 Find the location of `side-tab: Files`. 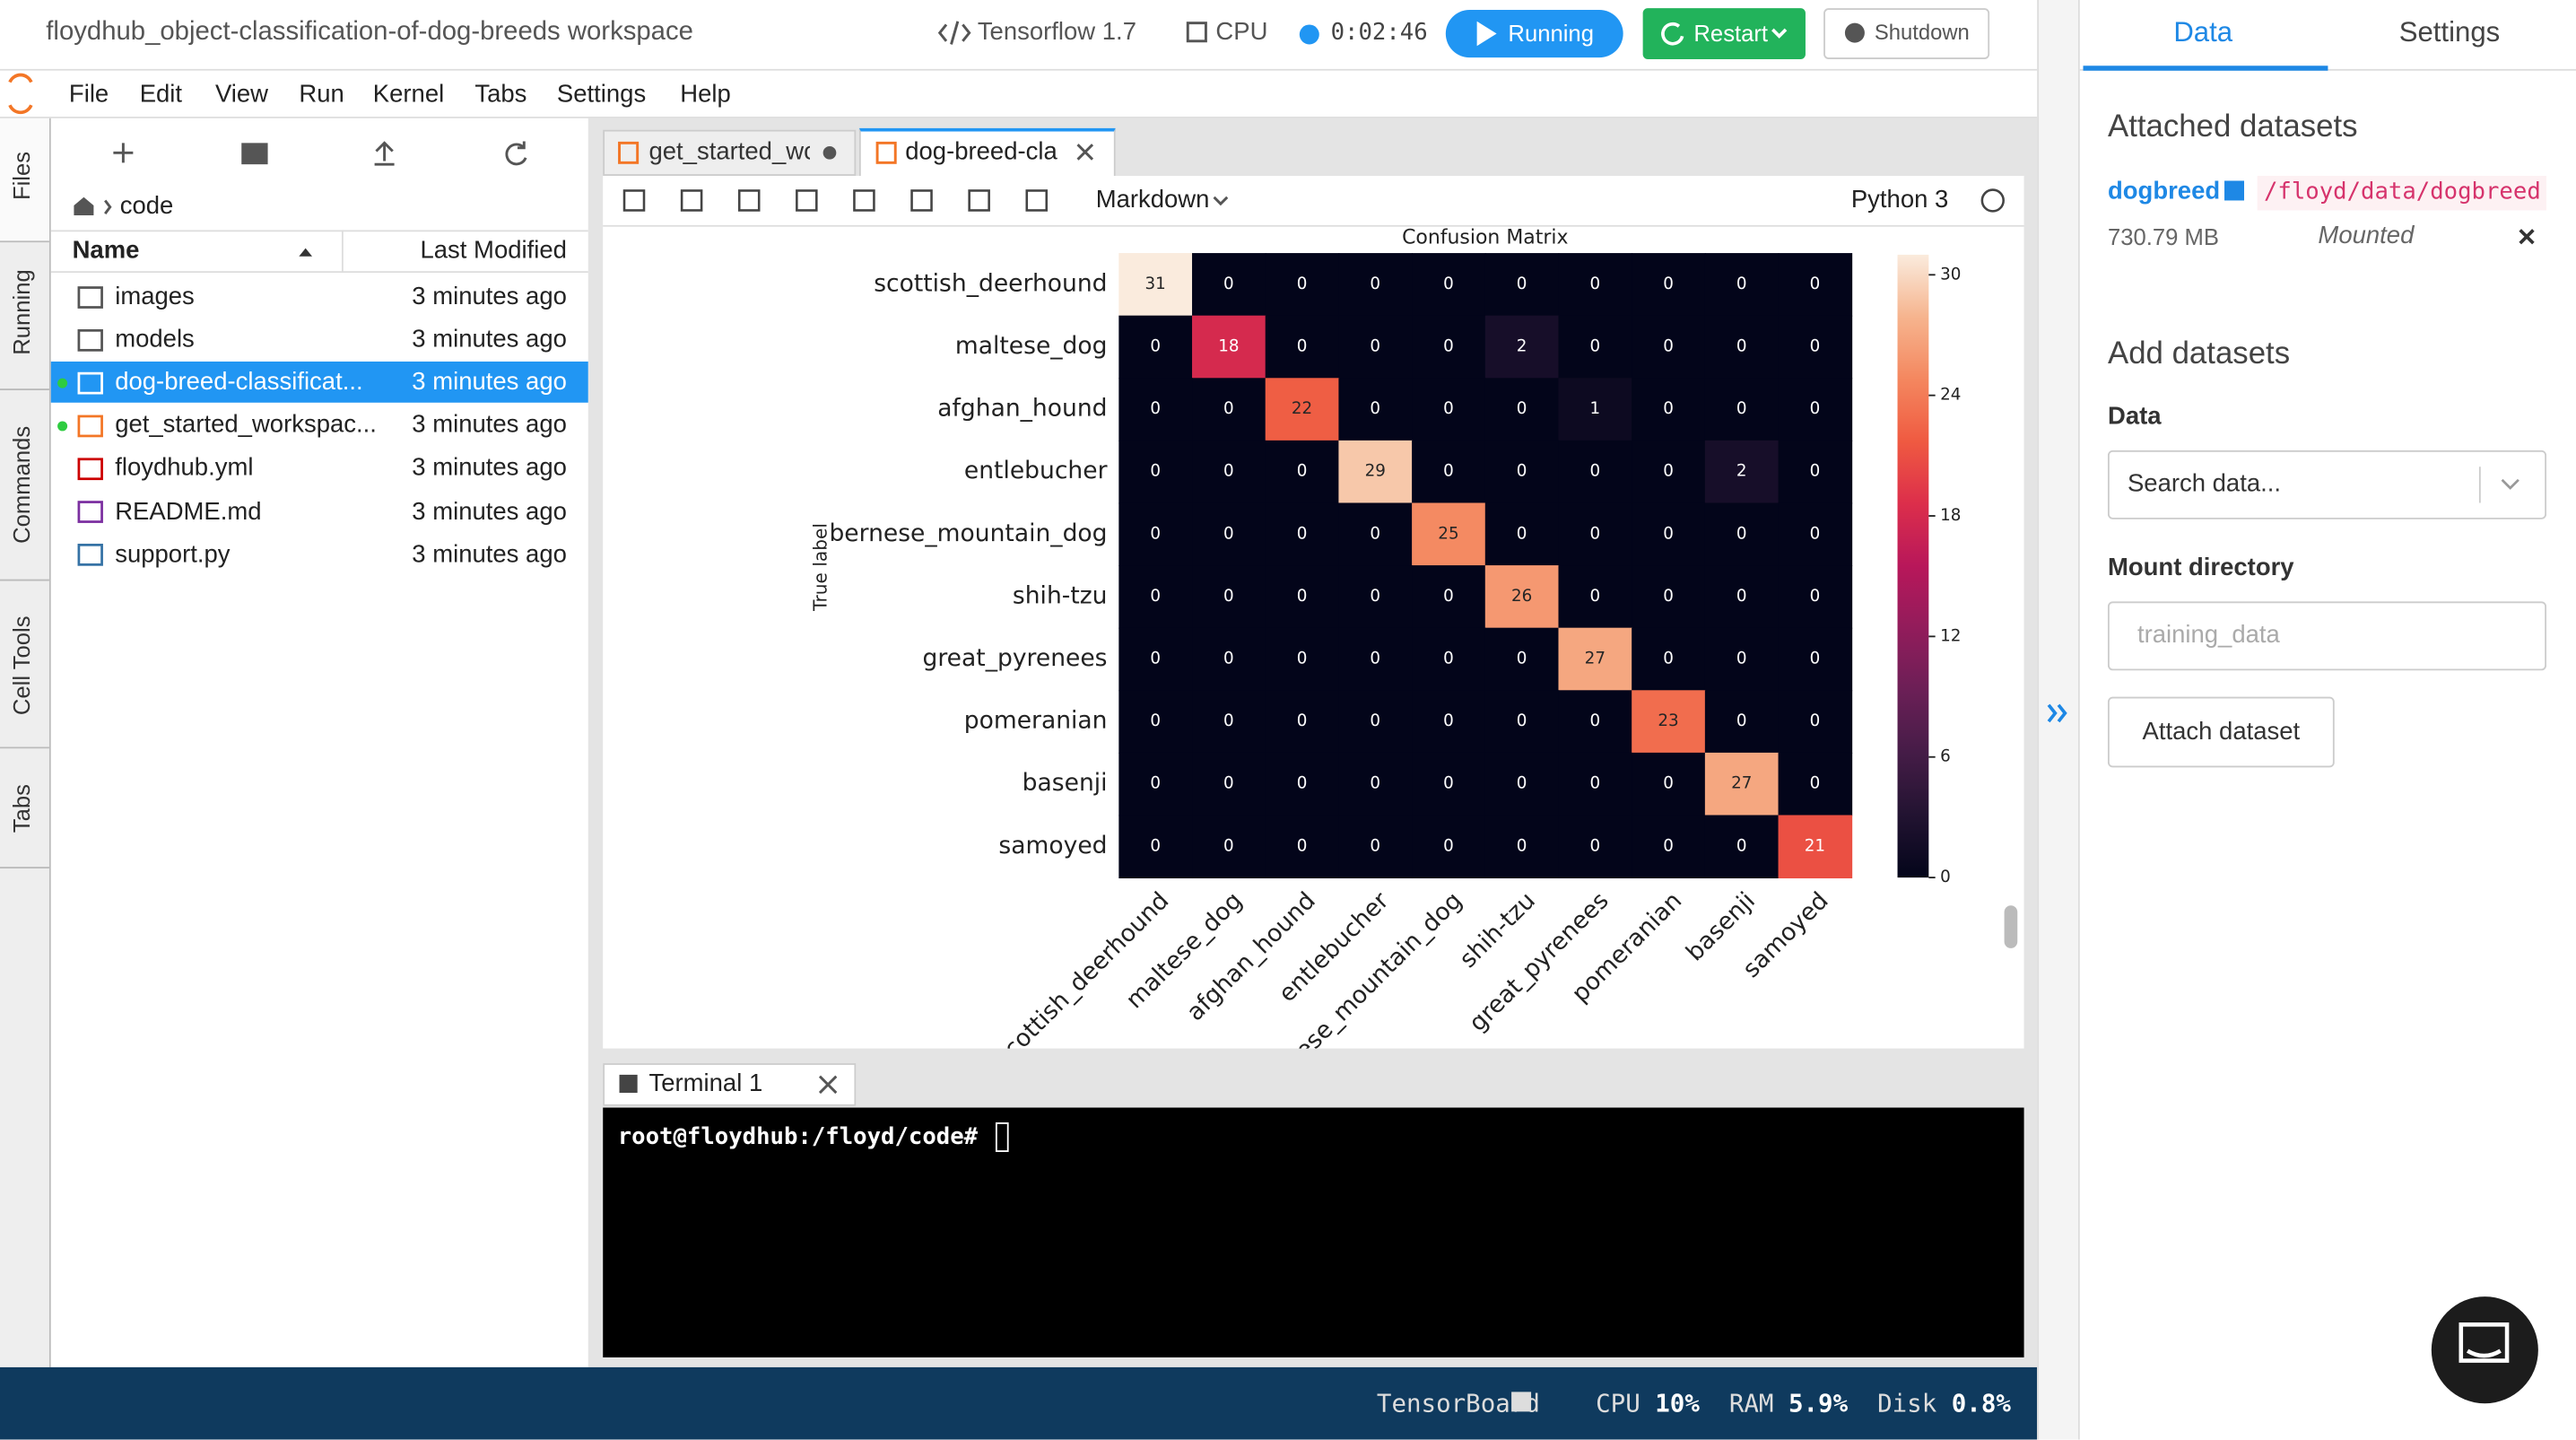

side-tab: Files is located at coordinates (21, 176).